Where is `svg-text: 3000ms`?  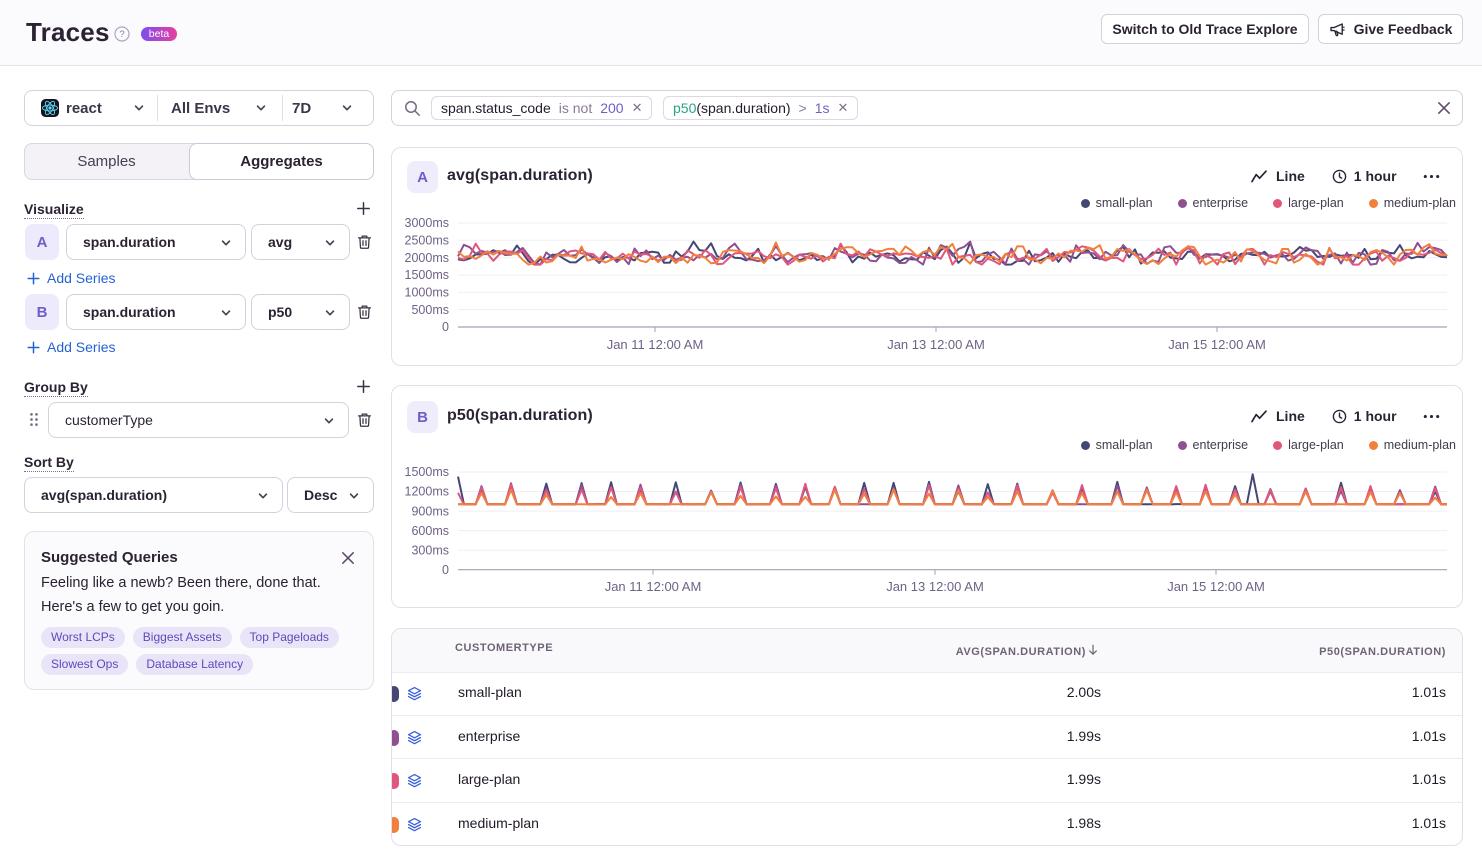
svg-text: 3000ms is located at coordinates (427, 223).